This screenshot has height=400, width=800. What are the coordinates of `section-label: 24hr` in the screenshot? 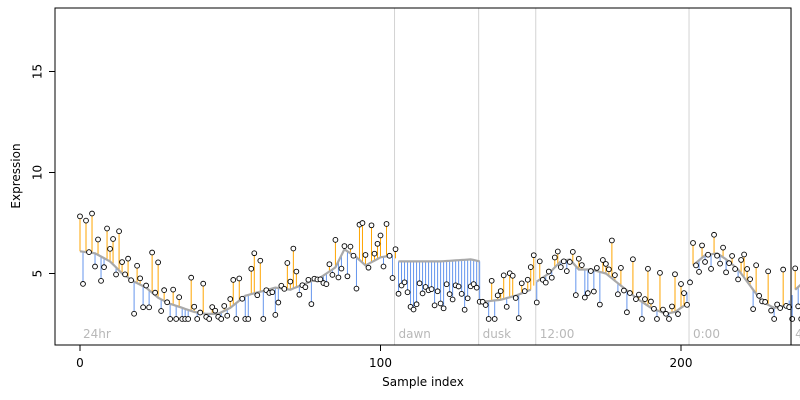 It's located at (97, 334).